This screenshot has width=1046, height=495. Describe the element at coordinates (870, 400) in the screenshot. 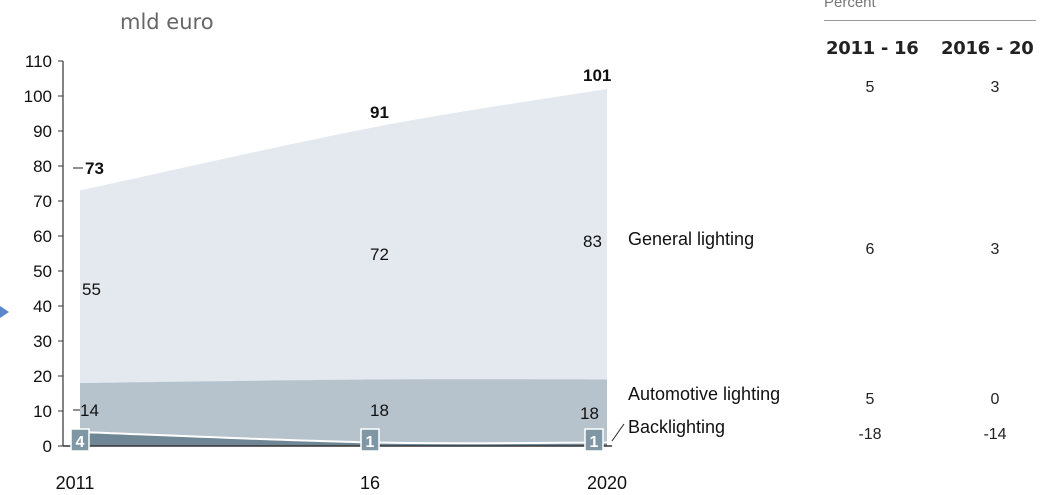

I see `cagr-automotive-2011-16: 5` at that location.